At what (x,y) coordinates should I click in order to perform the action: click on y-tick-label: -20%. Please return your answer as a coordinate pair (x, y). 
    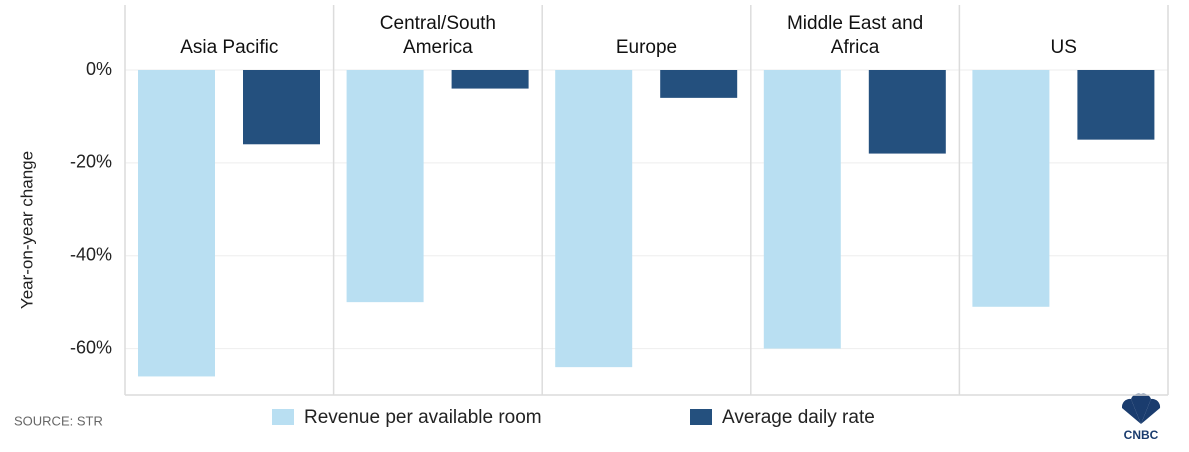
    Looking at the image, I should click on (91, 162).